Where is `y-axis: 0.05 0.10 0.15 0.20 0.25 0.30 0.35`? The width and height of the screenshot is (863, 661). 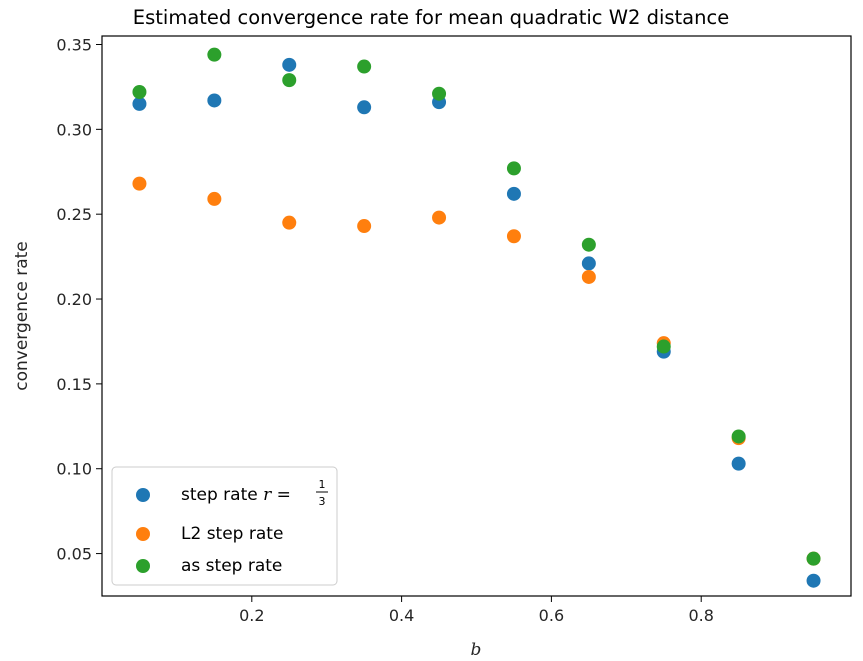 y-axis: 0.05 0.10 0.15 0.20 0.25 0.30 0.35 is located at coordinates (79, 299).